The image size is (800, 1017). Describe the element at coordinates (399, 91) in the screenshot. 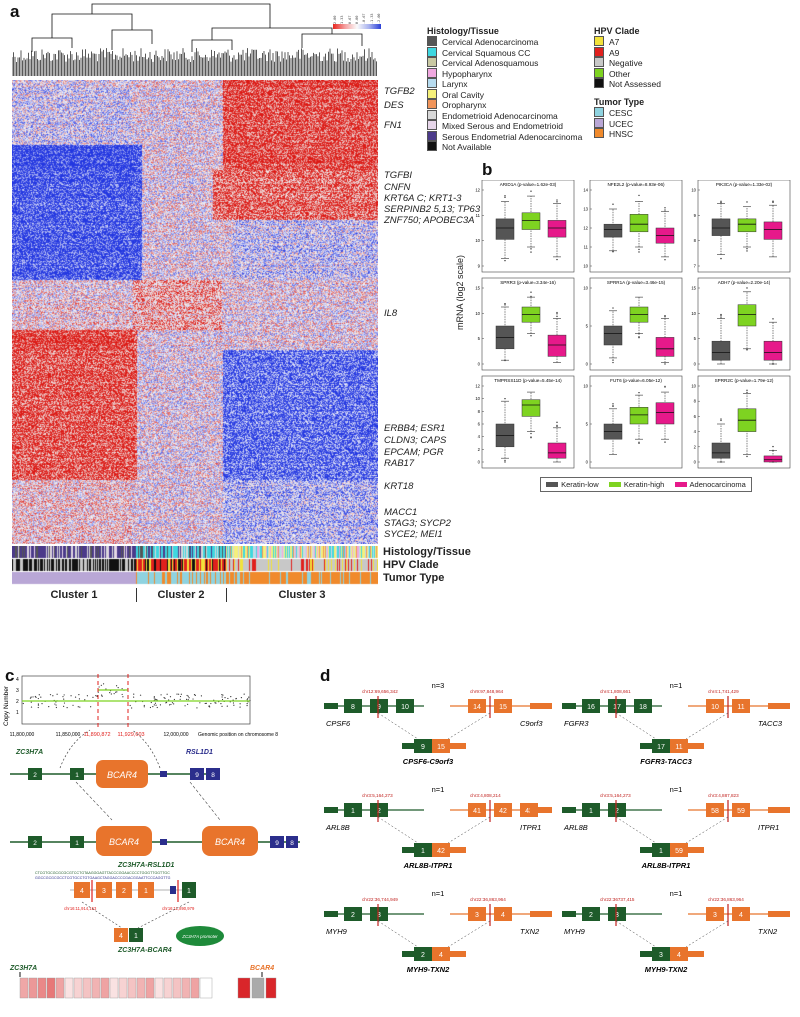

I see `gene-label: TGFB2` at that location.